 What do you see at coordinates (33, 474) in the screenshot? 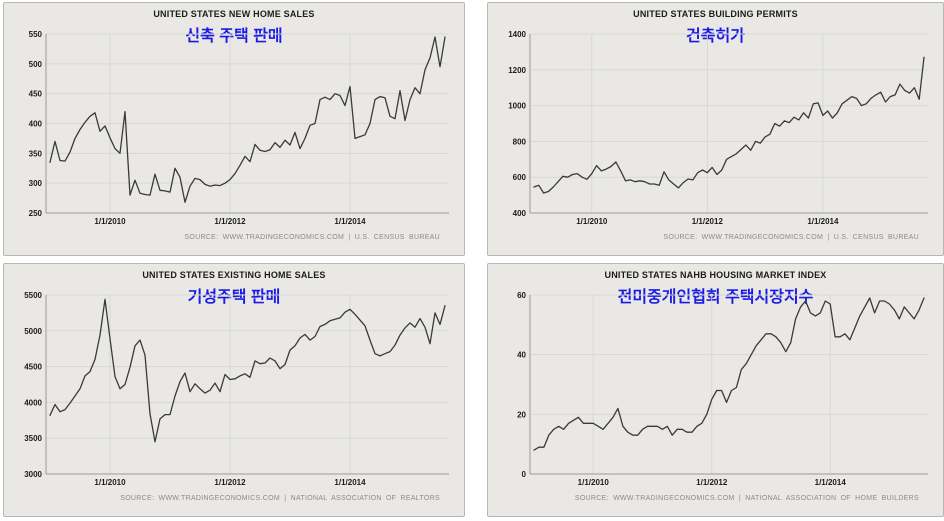
I see `y-tick-label: 3000` at bounding box center [33, 474].